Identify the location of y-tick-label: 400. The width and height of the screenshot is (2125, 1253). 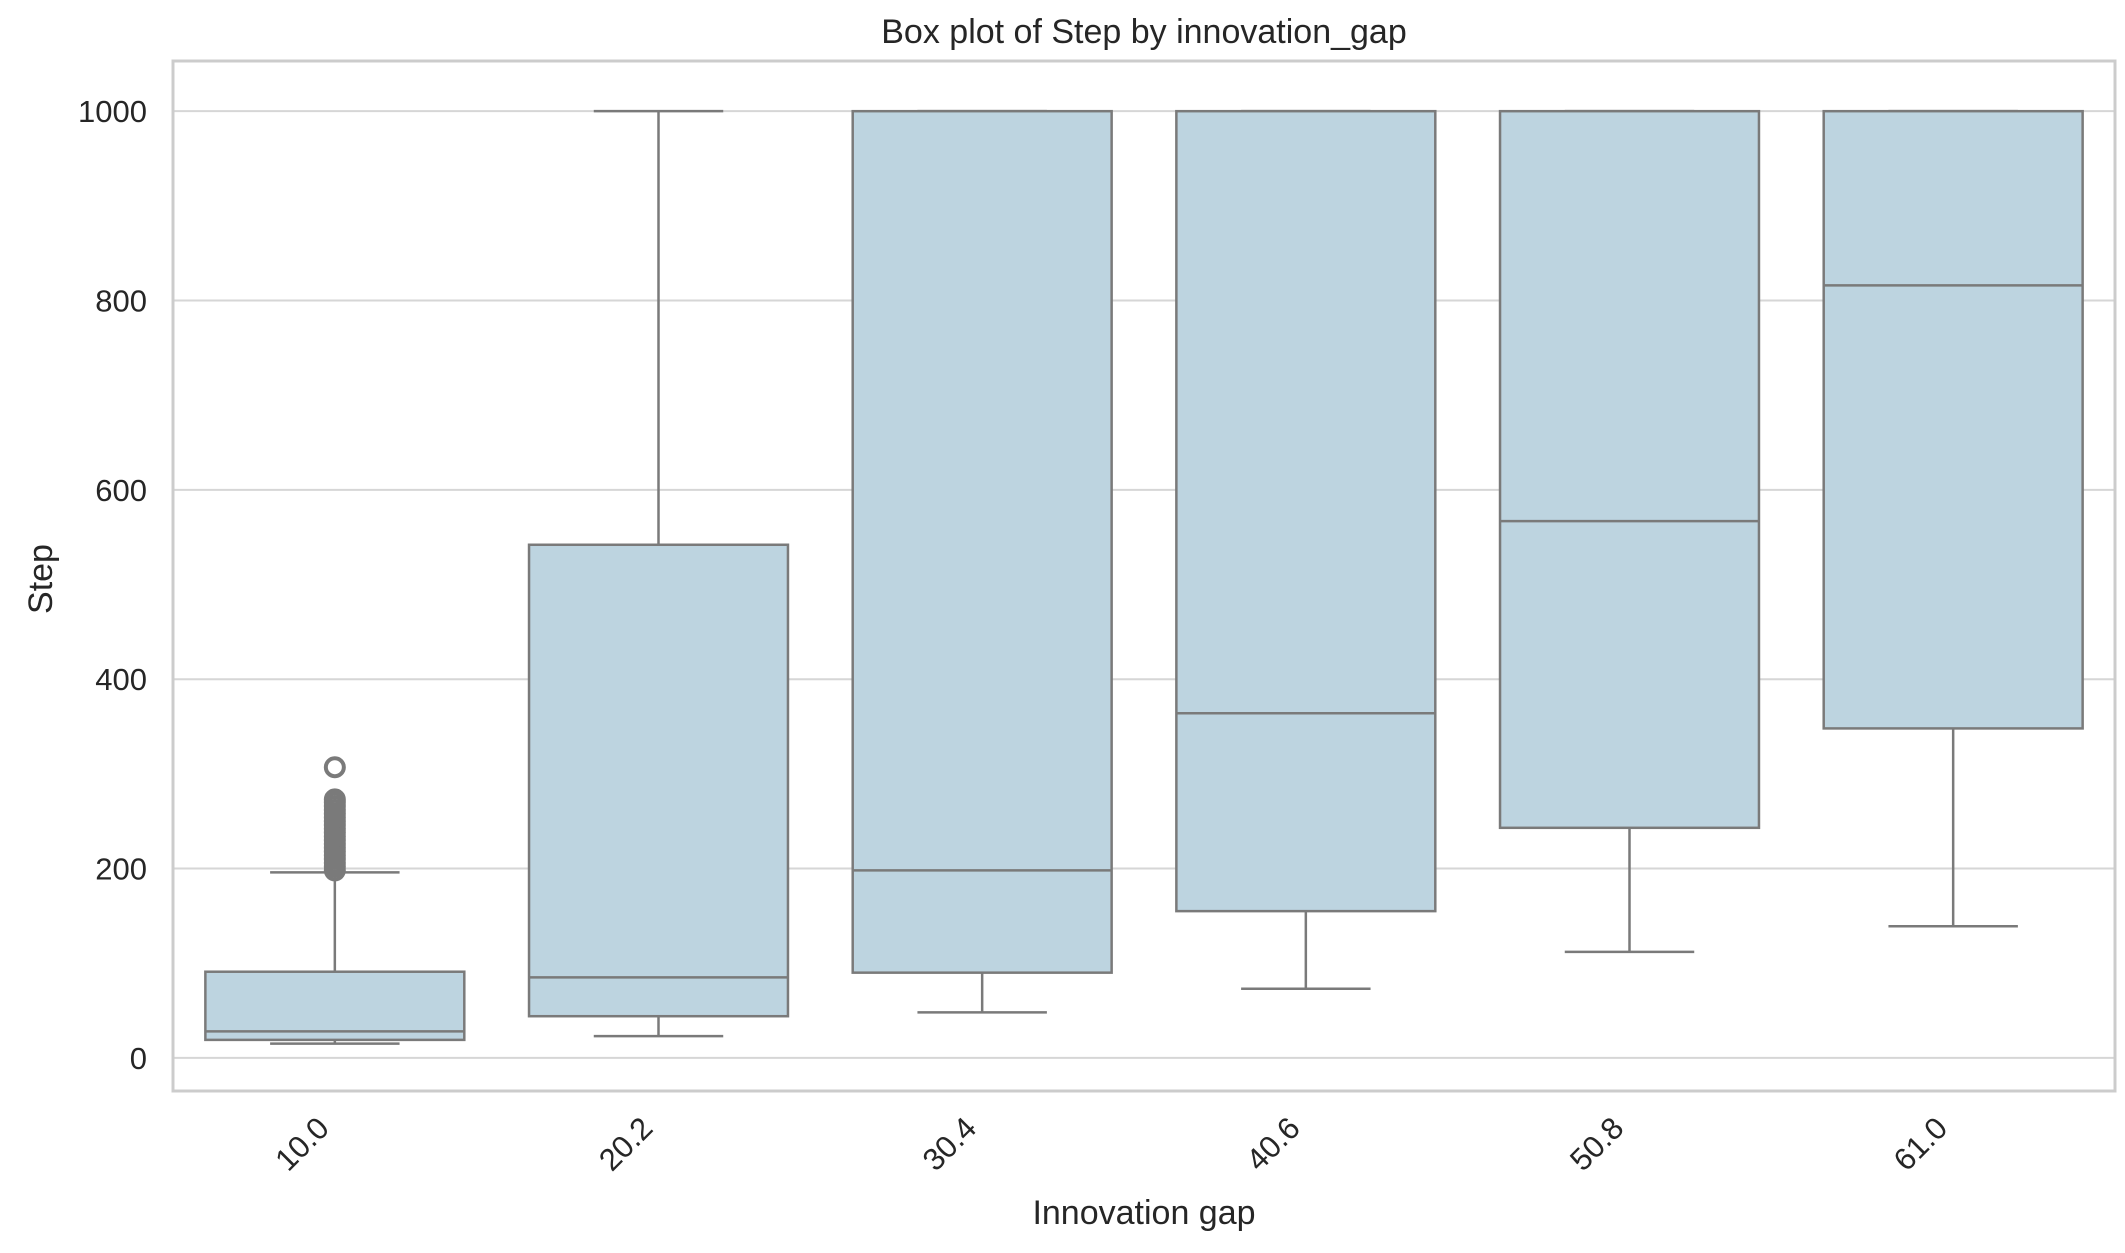
(121, 679).